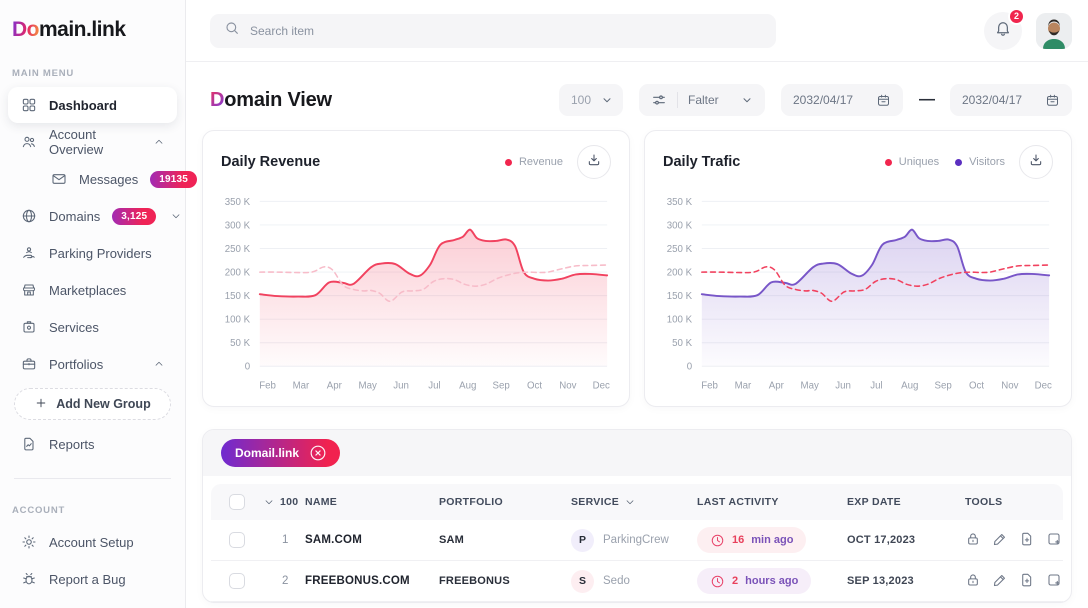 The height and width of the screenshot is (608, 1088). What do you see at coordinates (29, 542) in the screenshot?
I see `gear-icon` at bounding box center [29, 542].